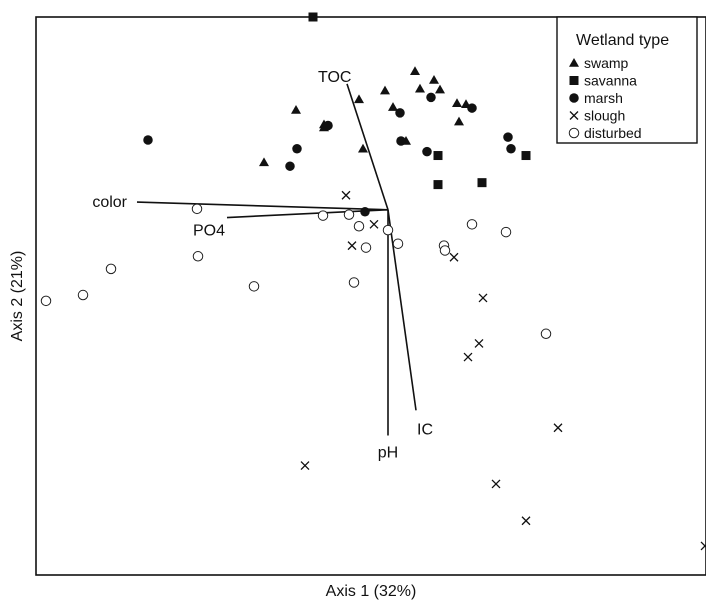  What do you see at coordinates (610, 81) in the screenshot?
I see `legend-label-savanna: savanna` at bounding box center [610, 81].